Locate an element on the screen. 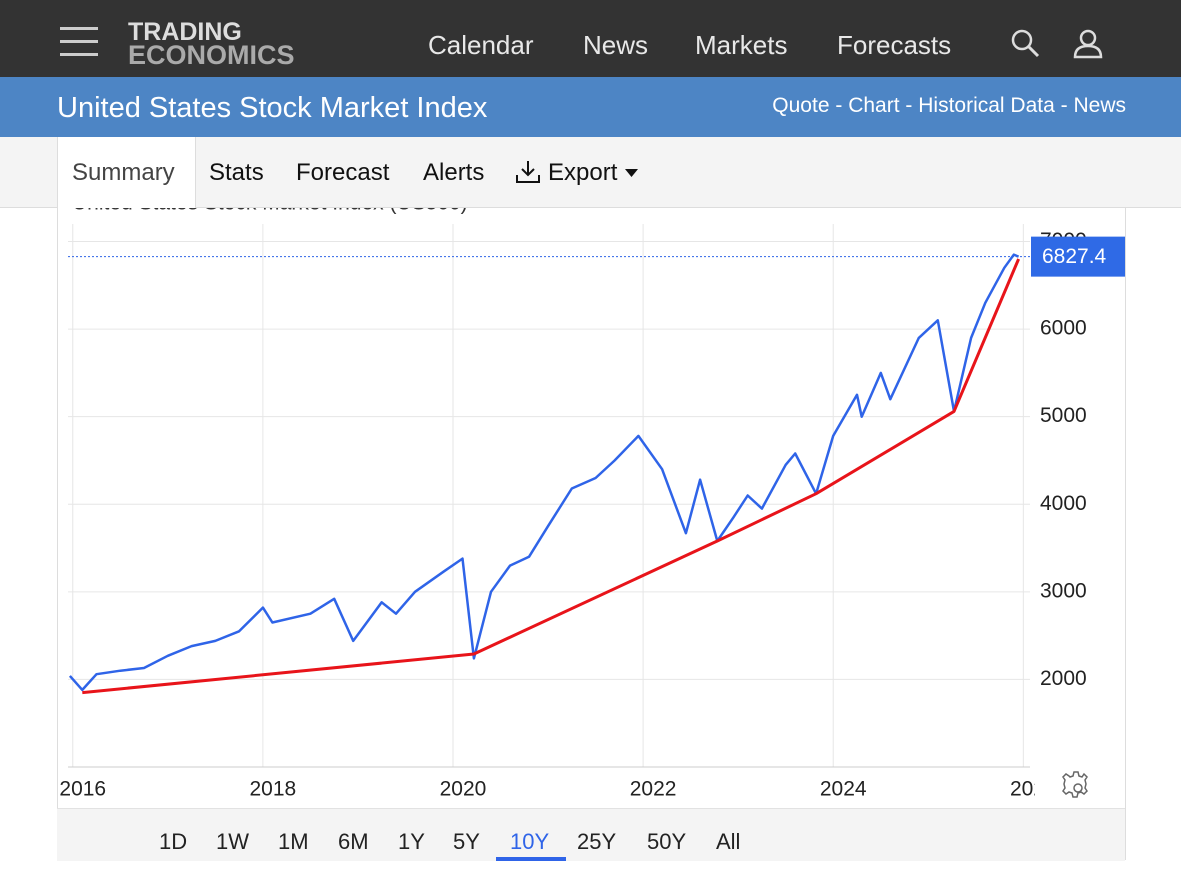  user-icon is located at coordinates (1088, 44).